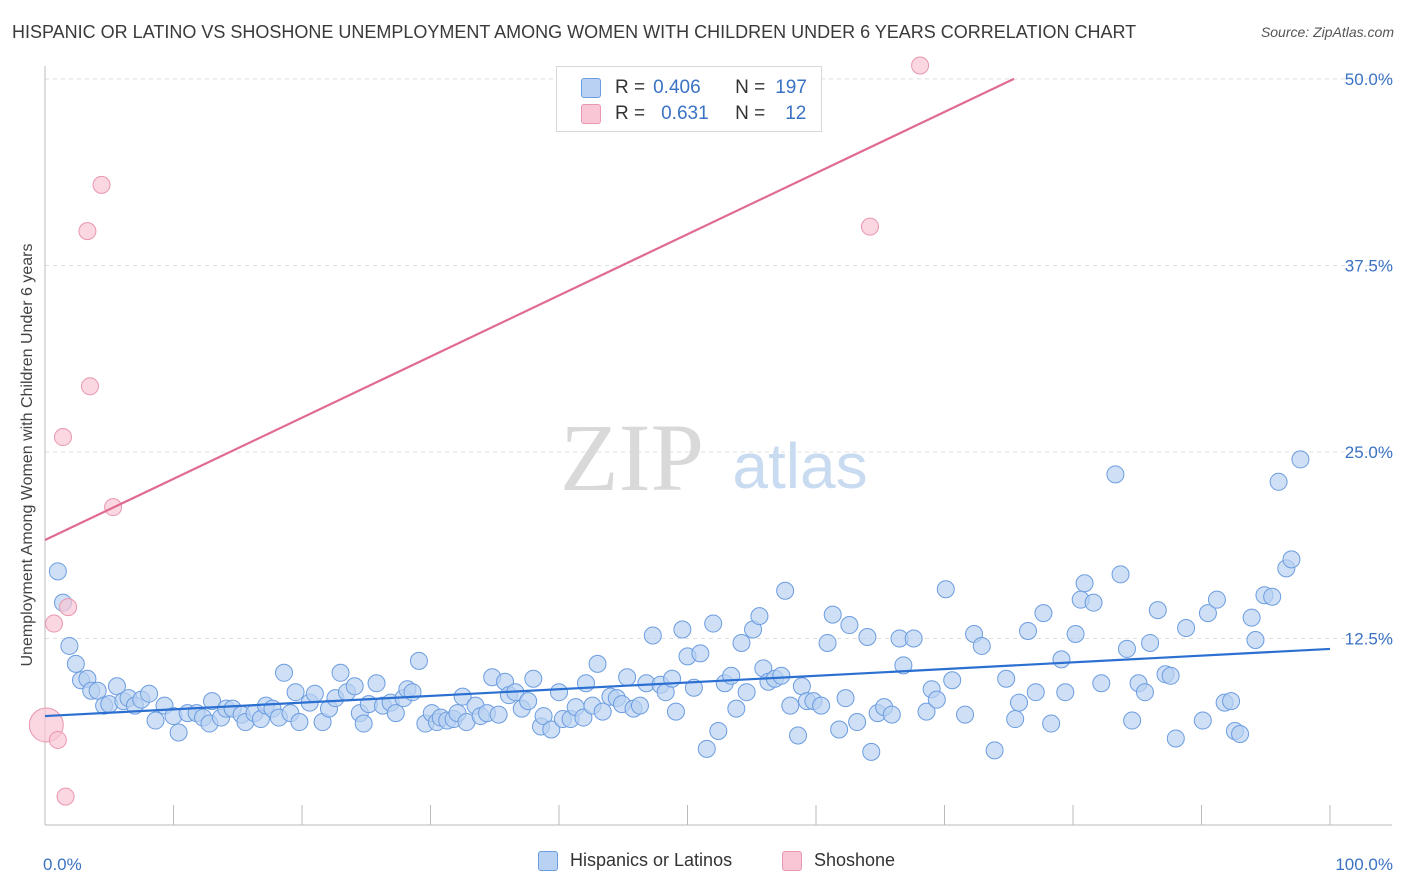  Describe the element at coordinates (693, 114) in the screenshot. I see `legend-row-shoshone: R = 0.631 N = 12` at that location.